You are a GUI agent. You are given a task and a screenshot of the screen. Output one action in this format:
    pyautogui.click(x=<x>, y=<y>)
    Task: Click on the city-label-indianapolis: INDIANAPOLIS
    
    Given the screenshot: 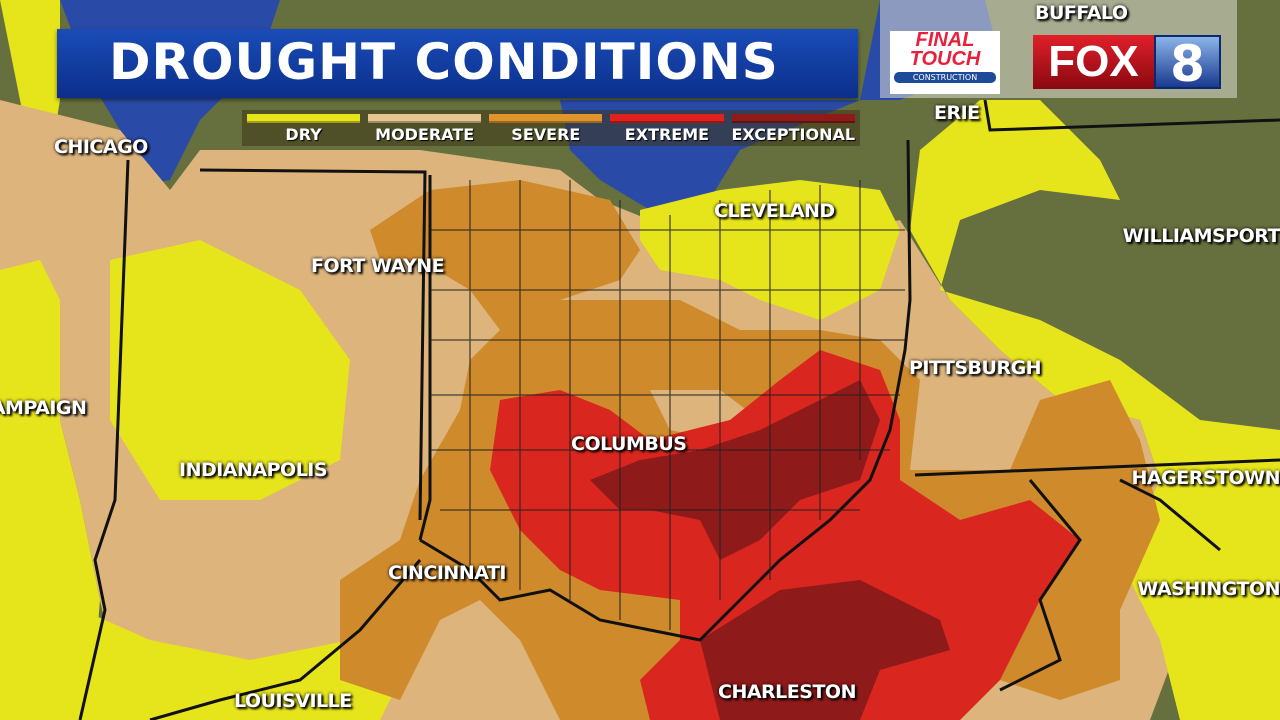 What is the action you would take?
    pyautogui.click(x=253, y=470)
    